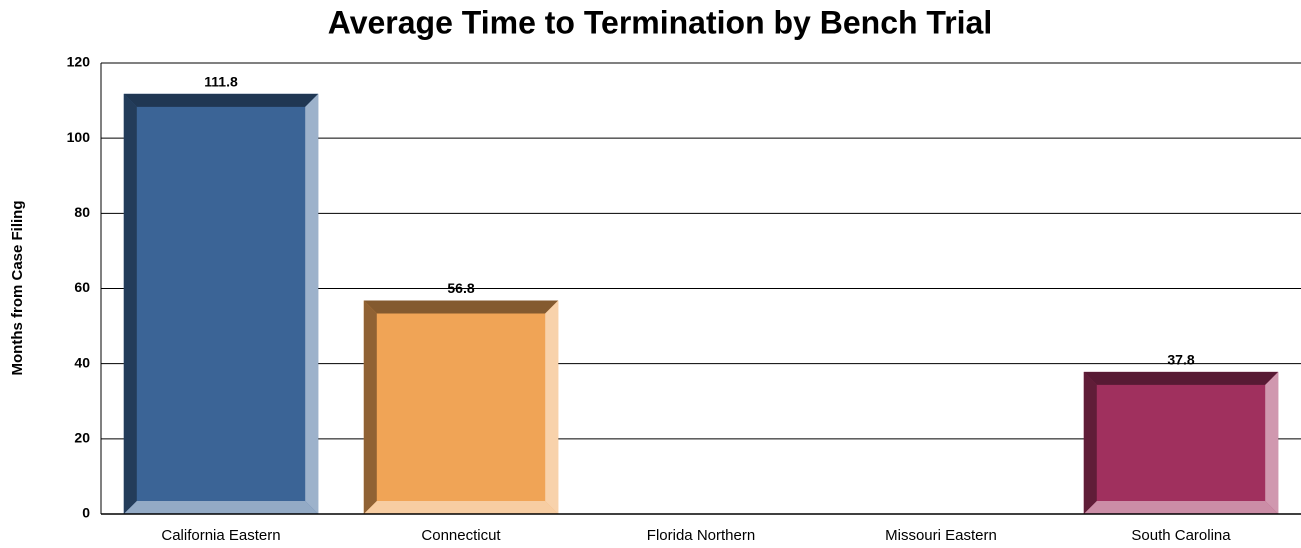  I want to click on y-tick-label: 100, so click(79, 137).